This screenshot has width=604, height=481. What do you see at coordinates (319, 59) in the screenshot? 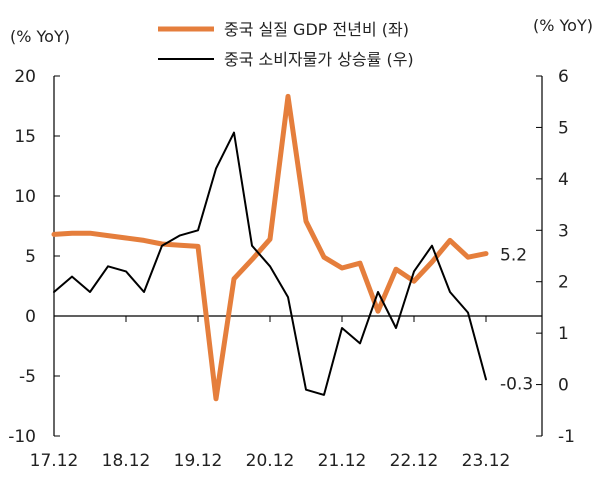
I see `legend-label-cpi: 중국 소비자물가 상승률 (우)` at bounding box center [319, 59].